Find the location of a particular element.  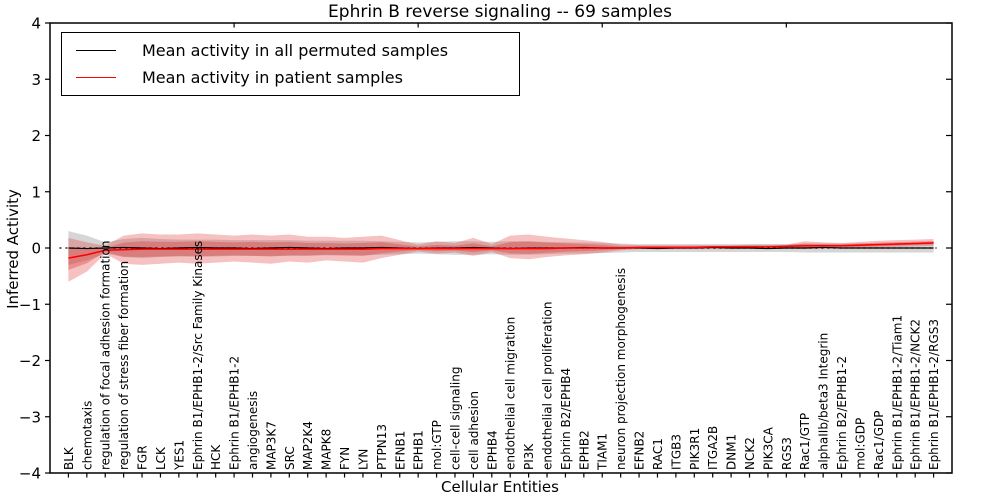

legend-entry-permuted: Mean activity in all permuted samples is located at coordinates (290, 51).